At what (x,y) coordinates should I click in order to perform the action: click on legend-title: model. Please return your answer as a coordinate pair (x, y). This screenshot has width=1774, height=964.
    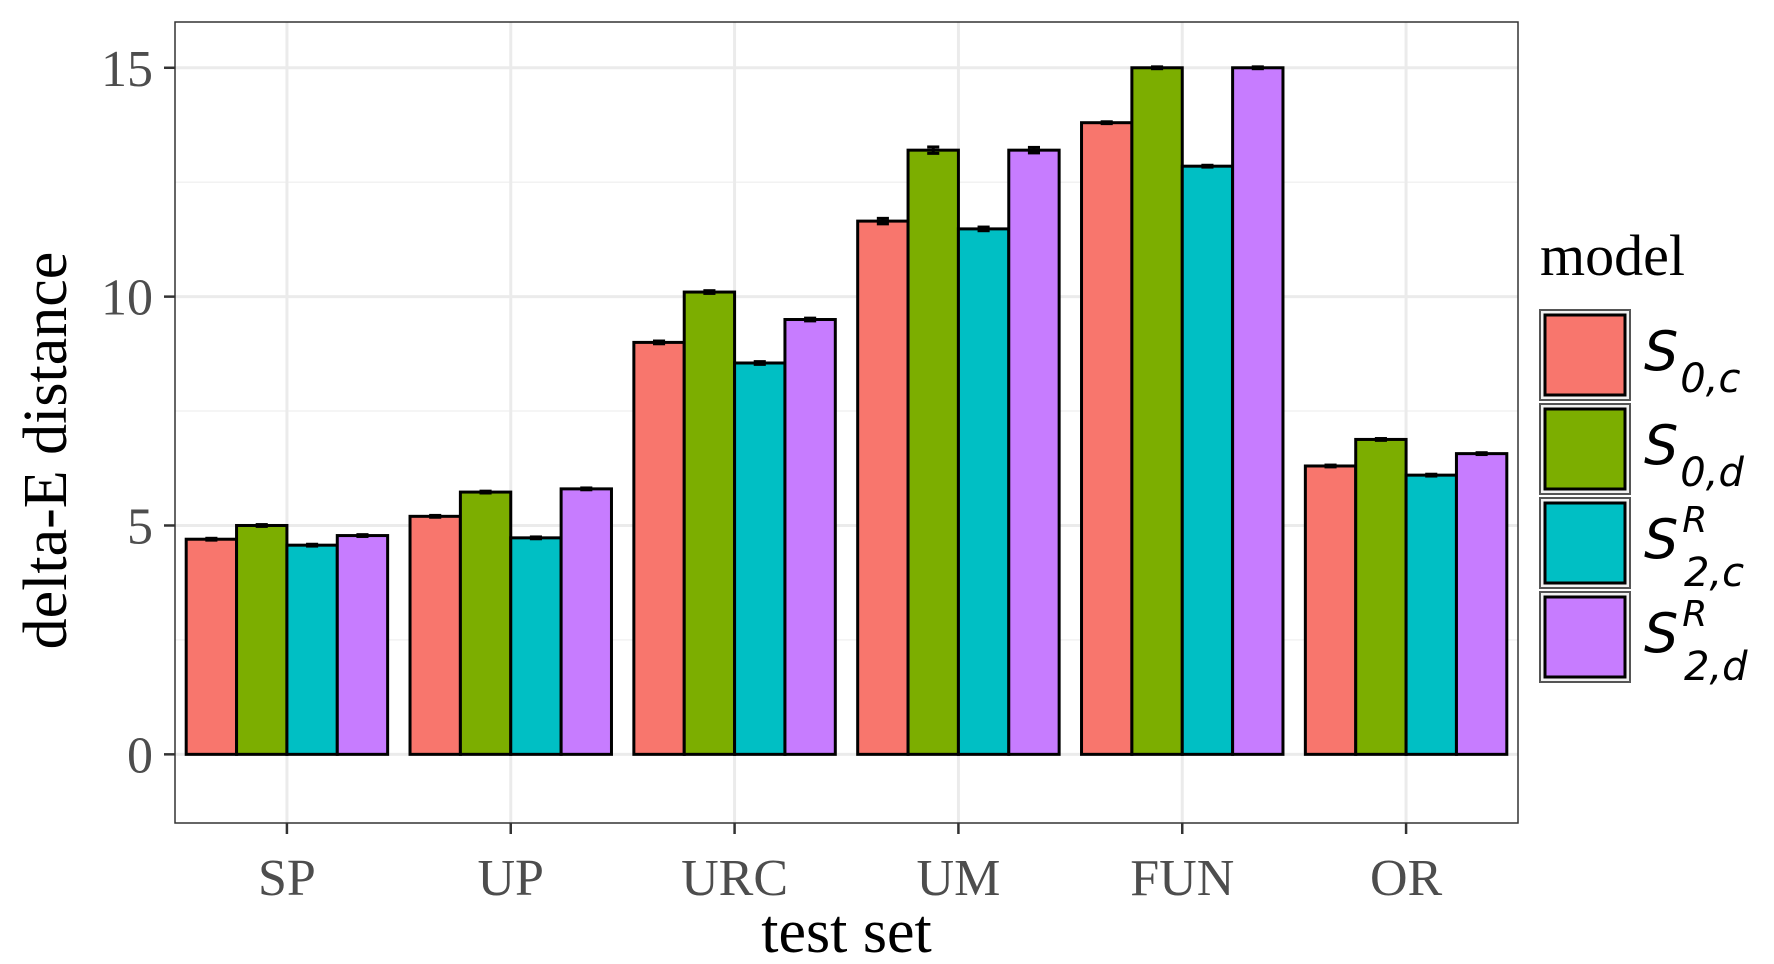
    Looking at the image, I should click on (1612, 255).